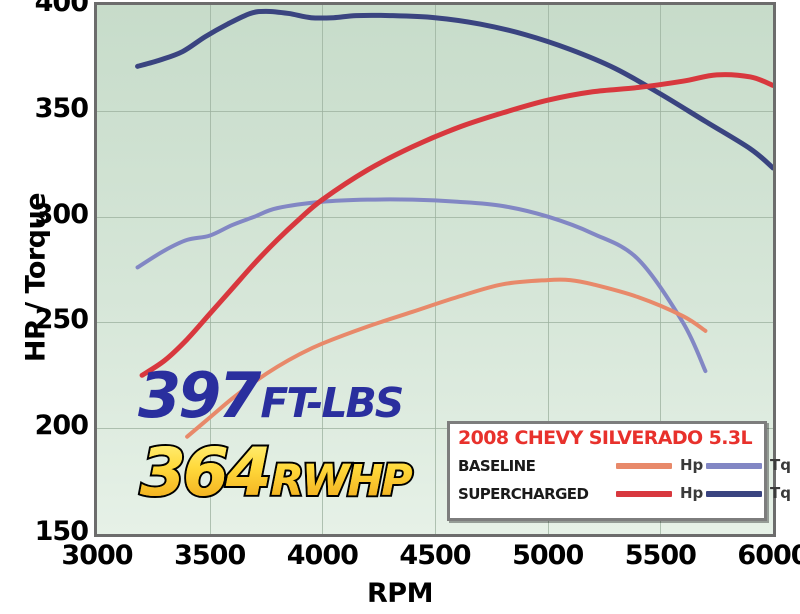 This screenshot has height=614, width=800. Describe the element at coordinates (61, 531) in the screenshot. I see `y-tick-150: 150` at that location.